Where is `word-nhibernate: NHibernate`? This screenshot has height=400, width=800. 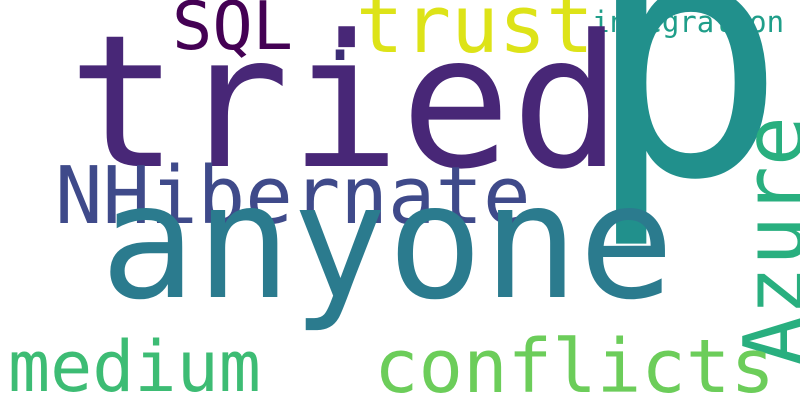
word-nhibernate: NHibernate is located at coordinates (293, 196).